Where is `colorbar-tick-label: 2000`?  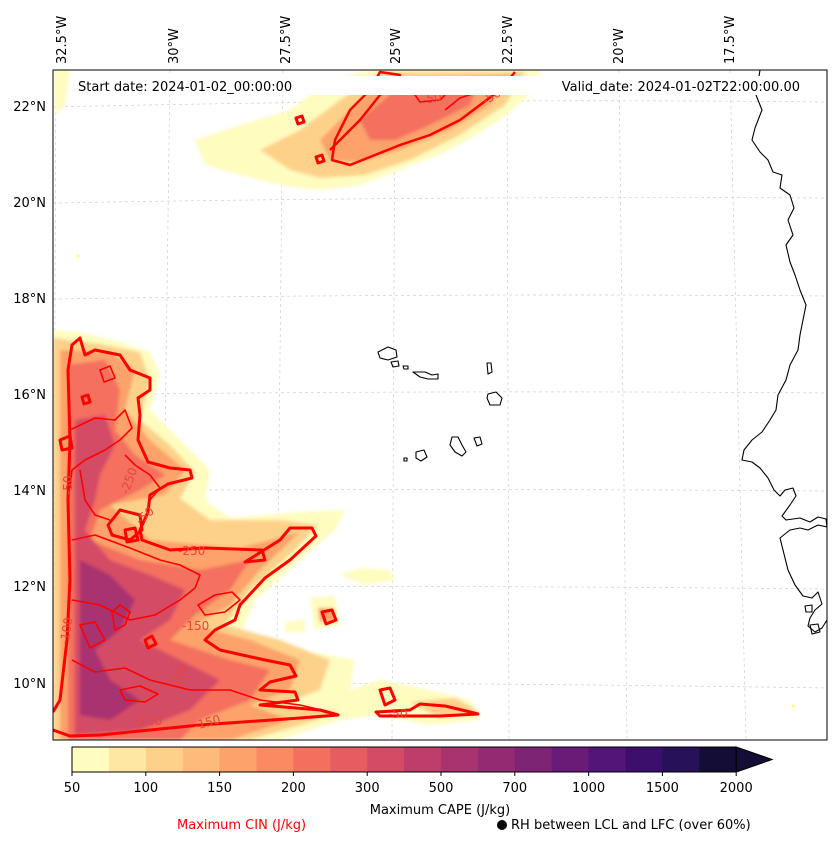
colorbar-tick-label: 2000 is located at coordinates (736, 788).